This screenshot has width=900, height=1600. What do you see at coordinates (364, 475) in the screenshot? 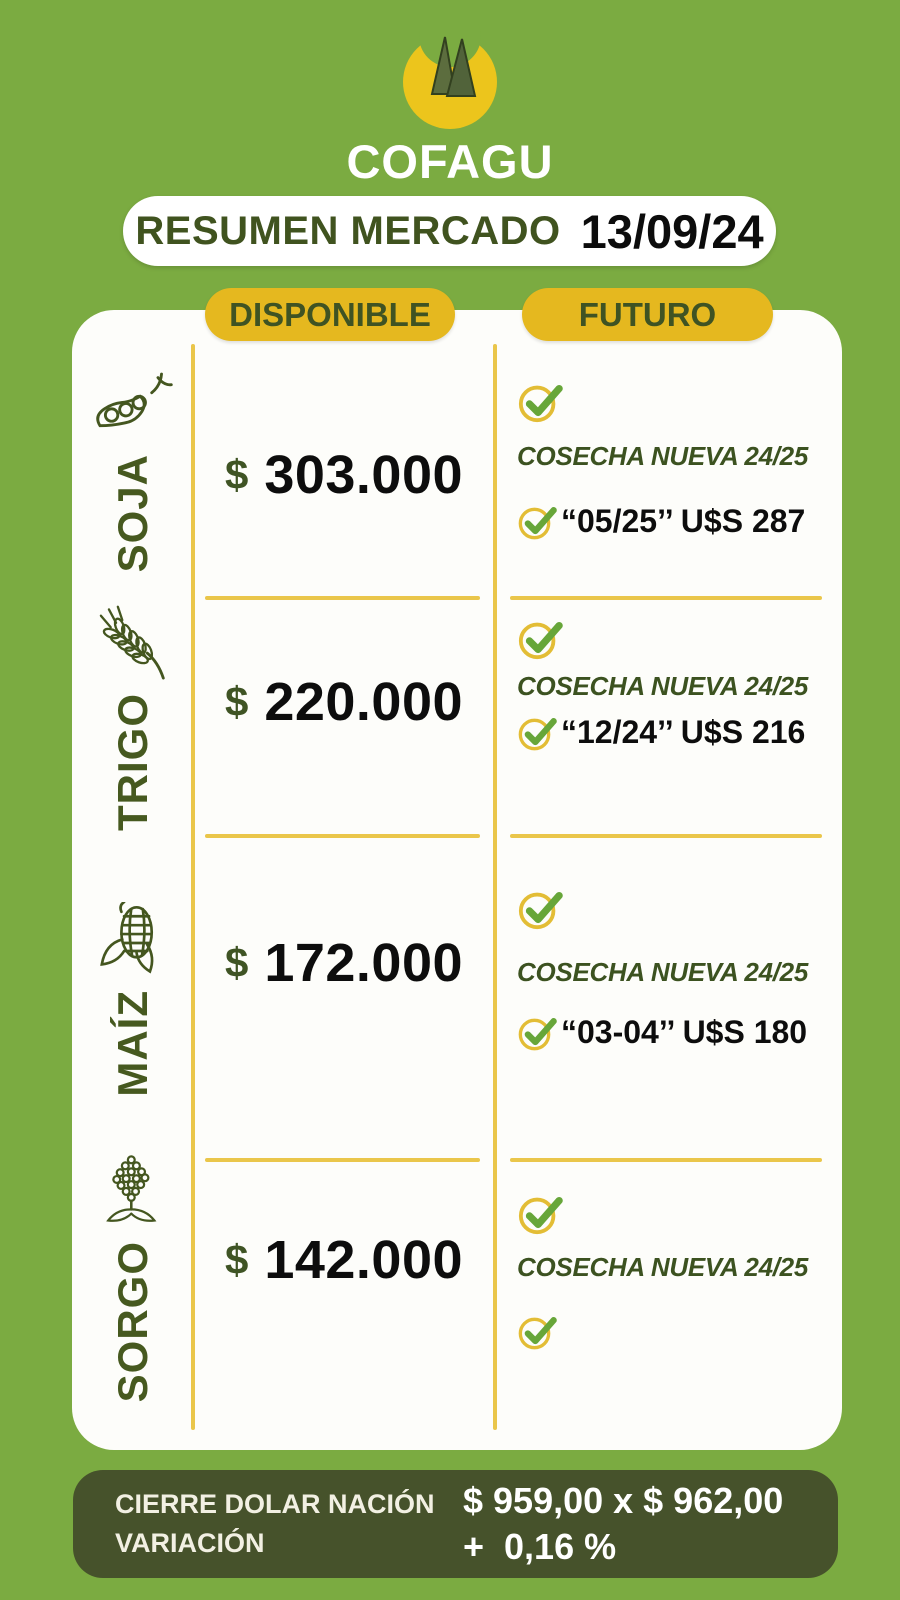
I see `price-value: 303.000` at bounding box center [364, 475].